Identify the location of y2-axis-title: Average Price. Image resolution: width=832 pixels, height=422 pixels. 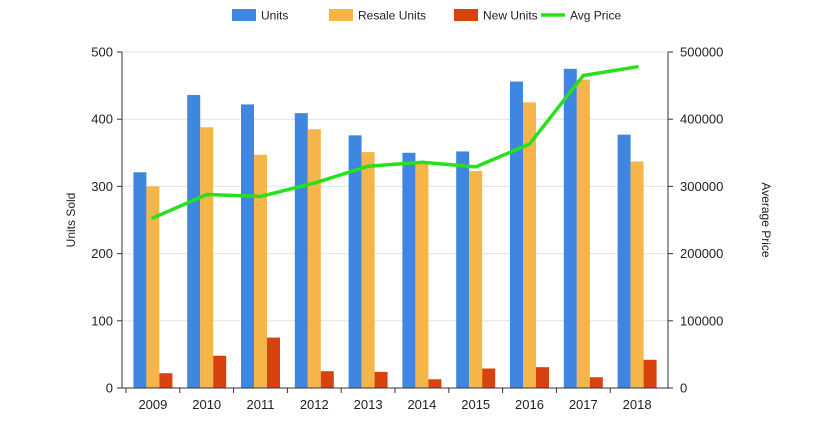
(766, 219).